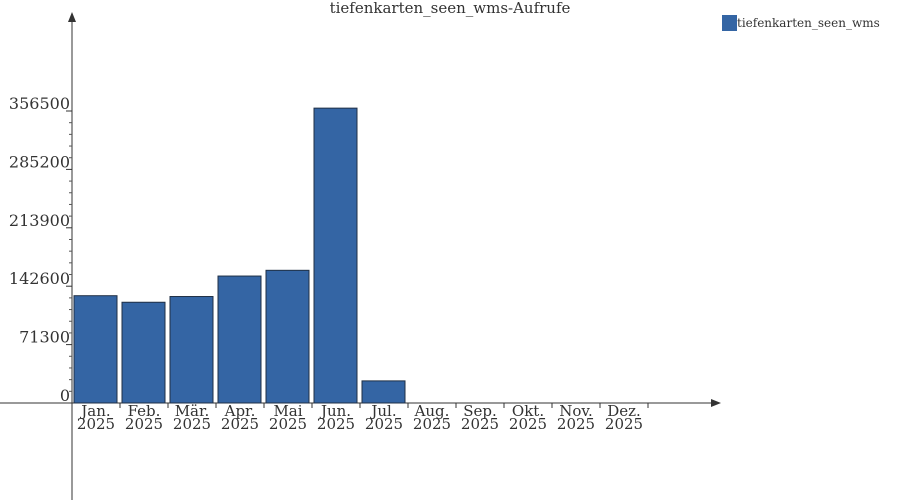 Image resolution: width=900 pixels, height=500 pixels. I want to click on x-tick-label-month: Nov., so click(576, 411).